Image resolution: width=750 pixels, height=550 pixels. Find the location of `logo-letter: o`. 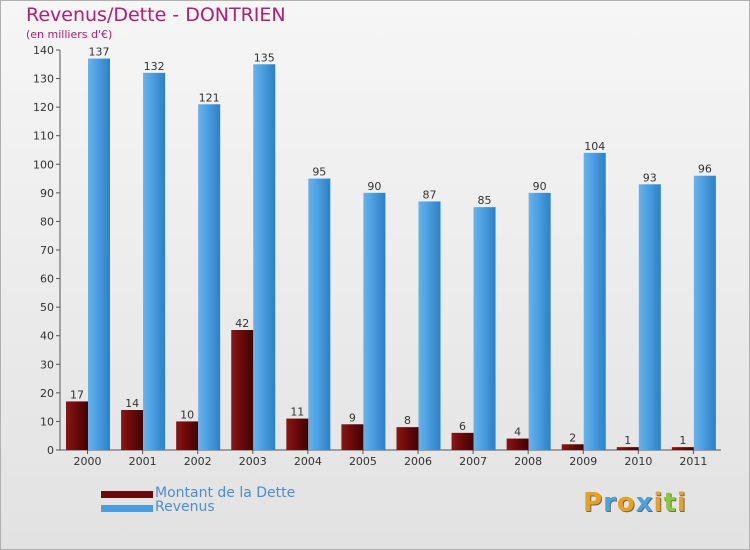

logo-letter: o is located at coordinates (626, 503).